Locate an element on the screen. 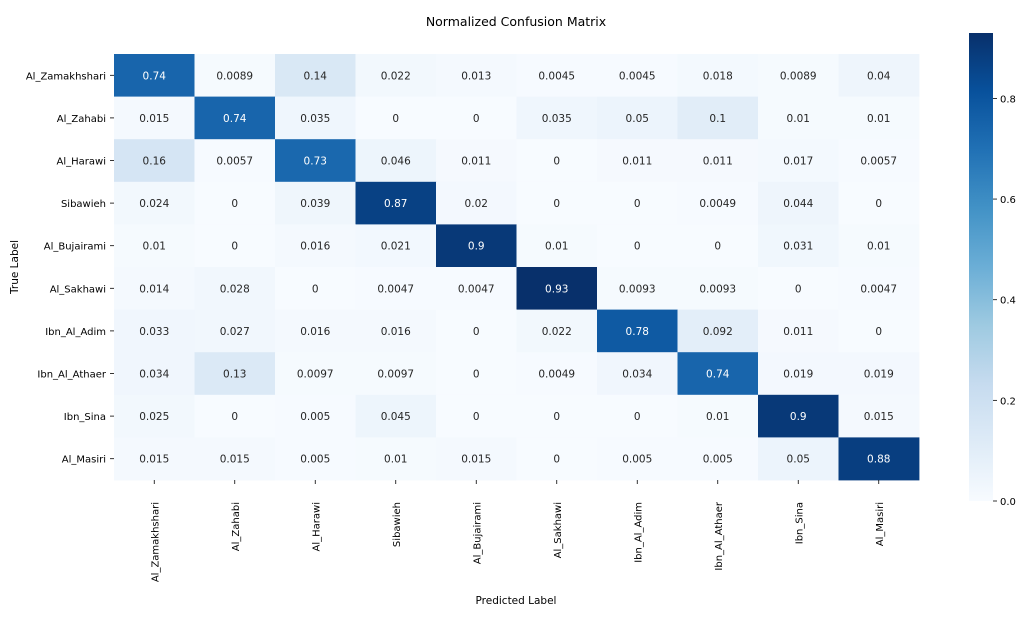  cell-label: 0.046 is located at coordinates (396, 162).